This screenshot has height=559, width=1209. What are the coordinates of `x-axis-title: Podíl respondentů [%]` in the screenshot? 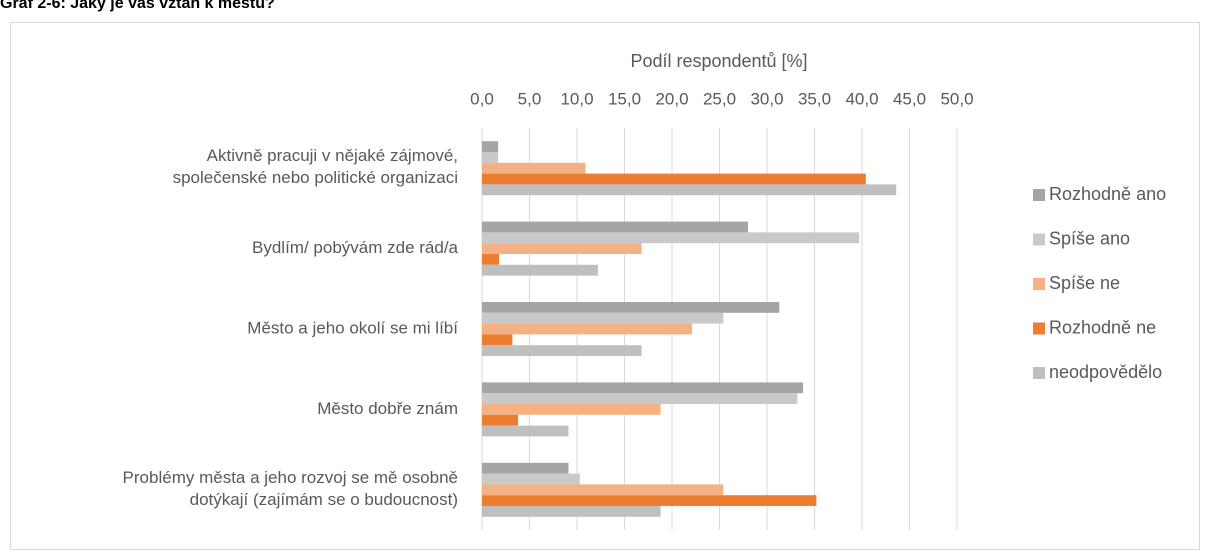 It's located at (718, 61).